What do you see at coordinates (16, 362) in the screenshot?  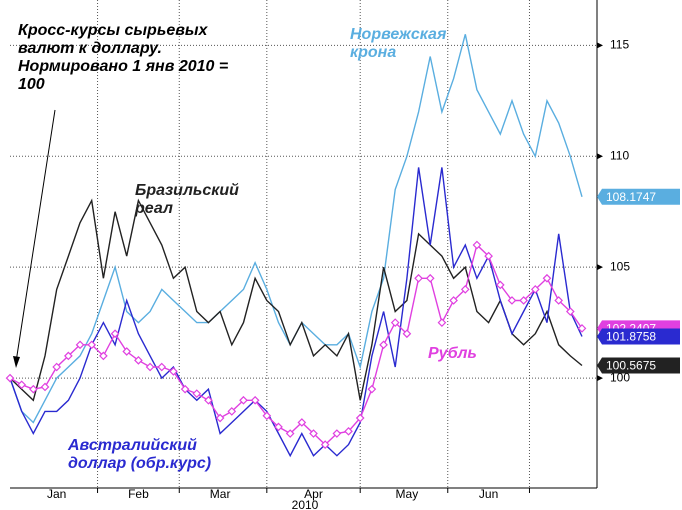 I see `arrow-head` at bounding box center [16, 362].